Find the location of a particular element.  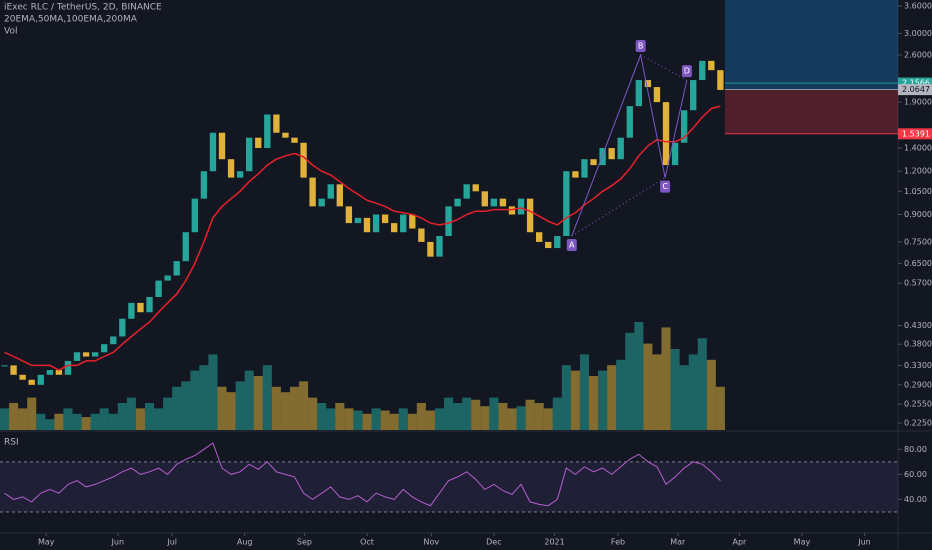

price-tick-label: 1.4000 is located at coordinates (918, 148).